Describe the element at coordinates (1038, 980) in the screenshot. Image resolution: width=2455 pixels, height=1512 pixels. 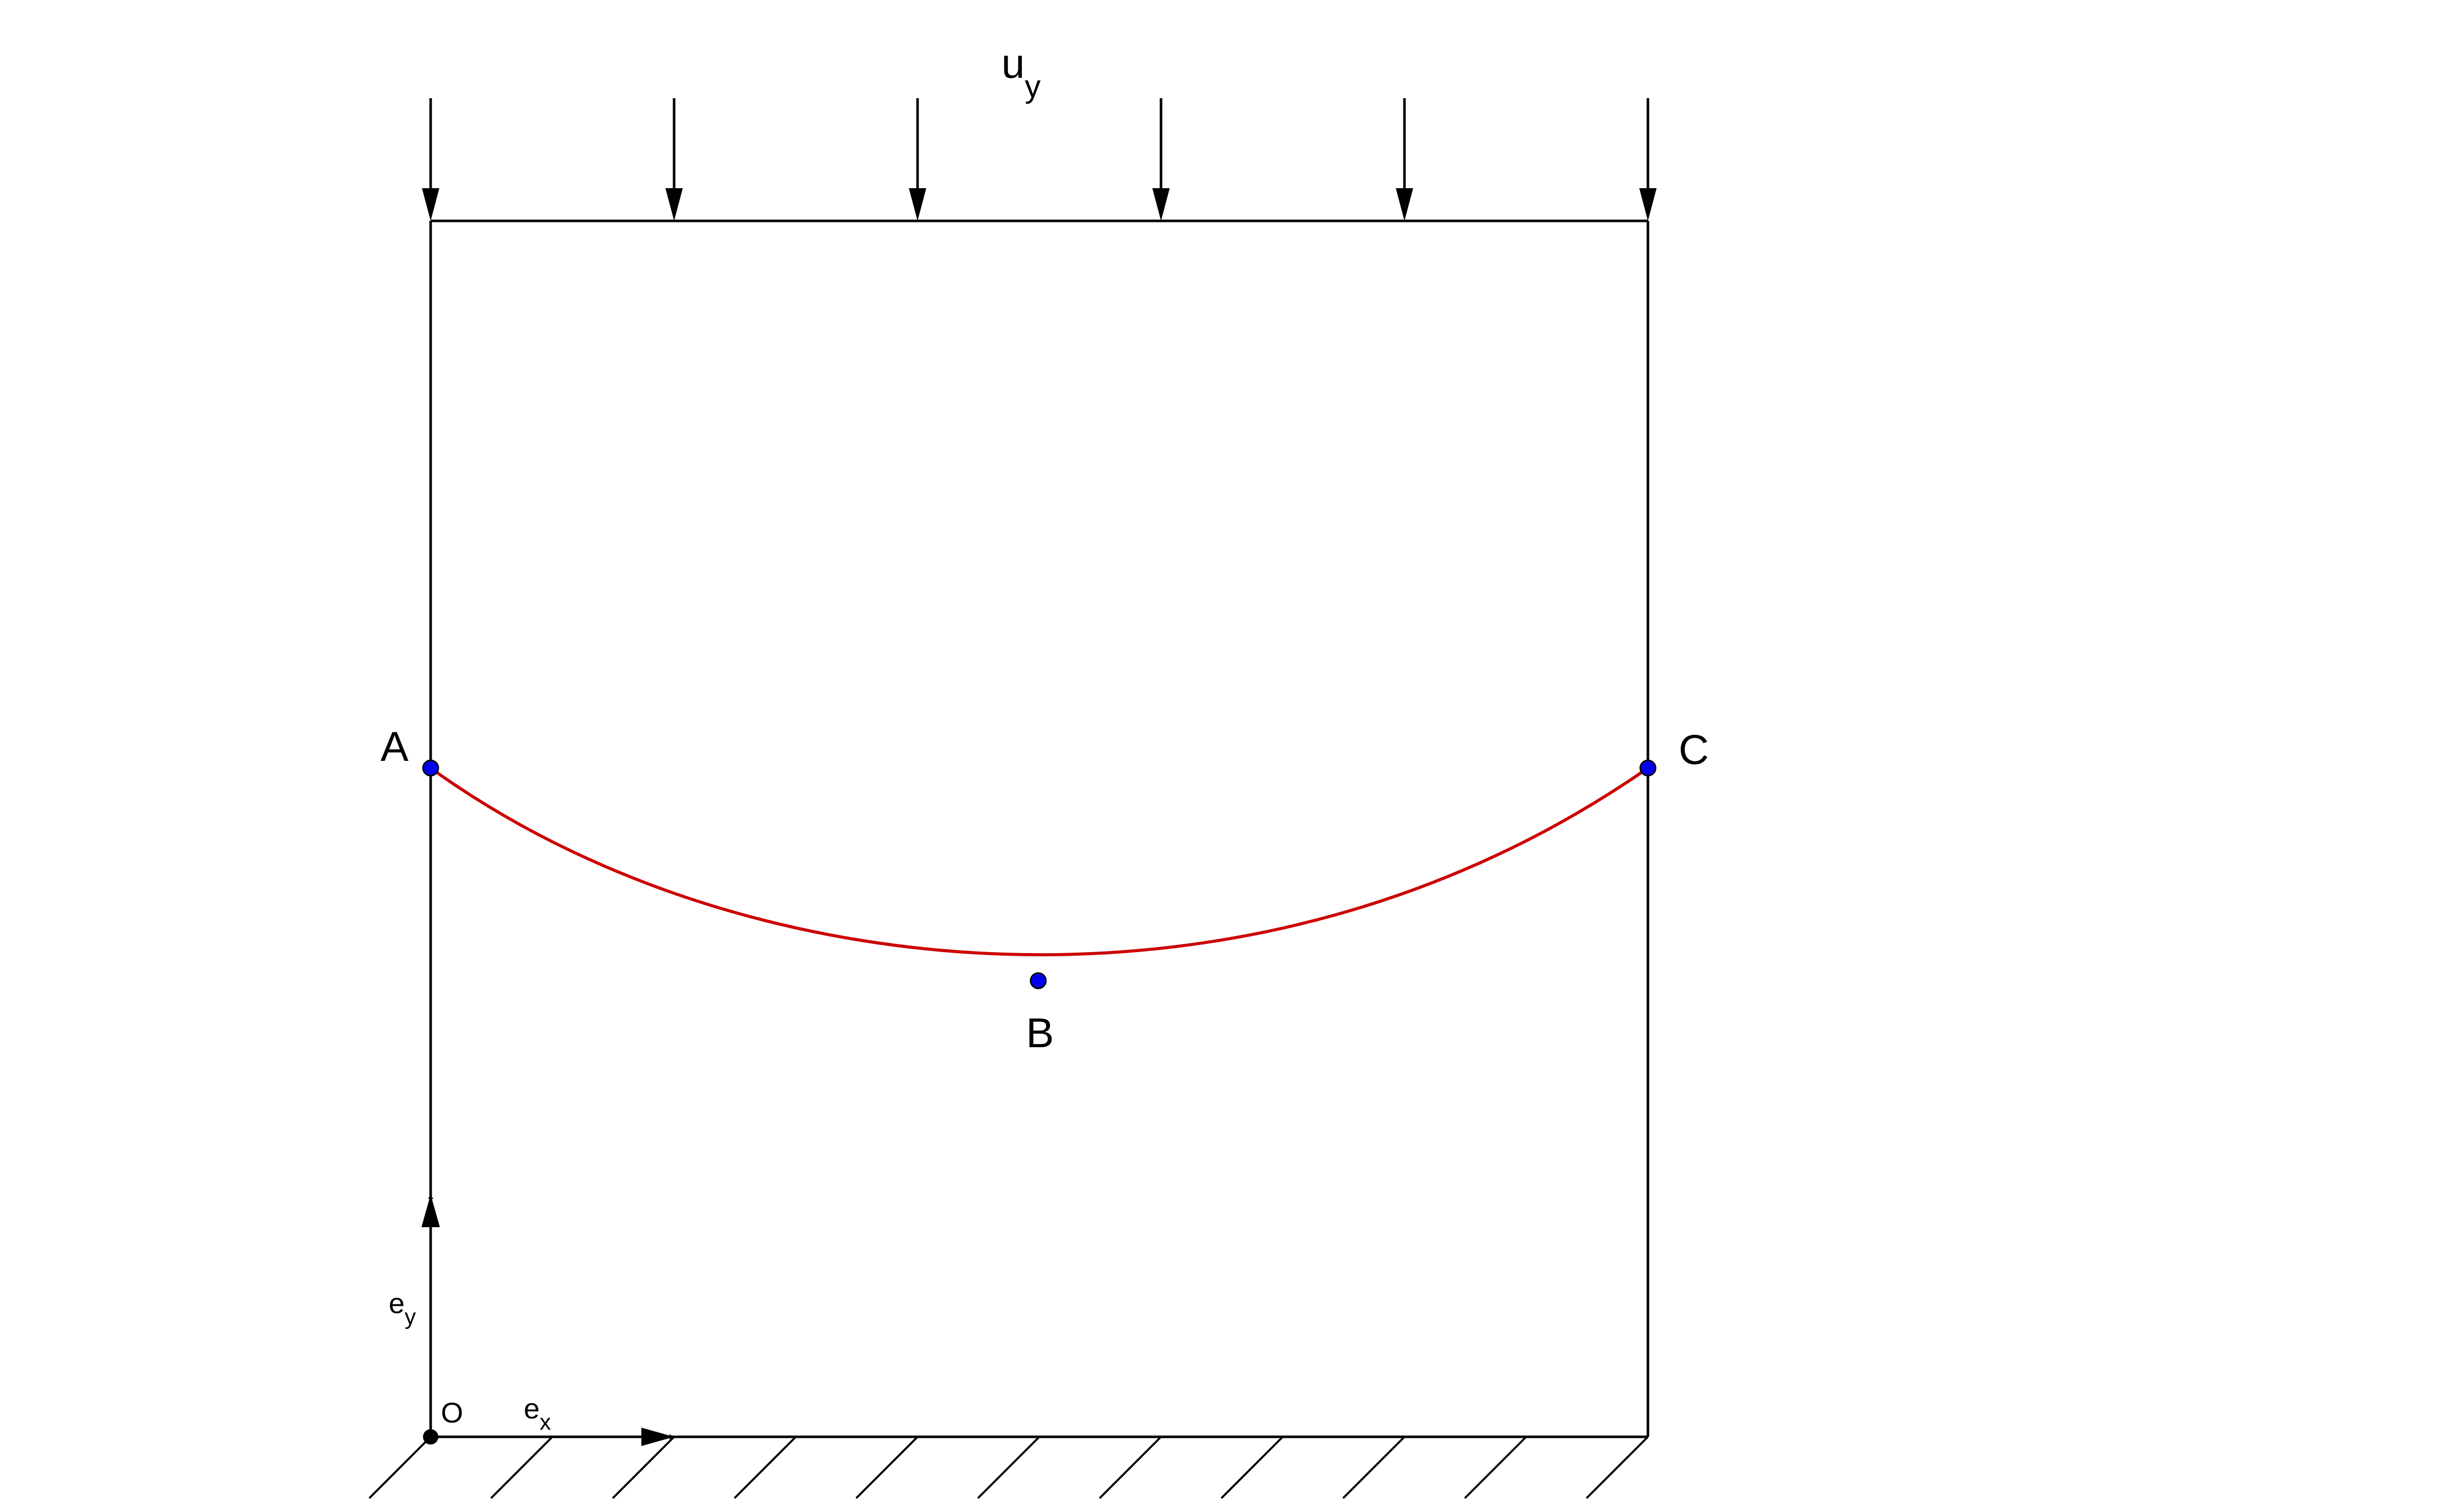
I see `point-b-marker` at that location.